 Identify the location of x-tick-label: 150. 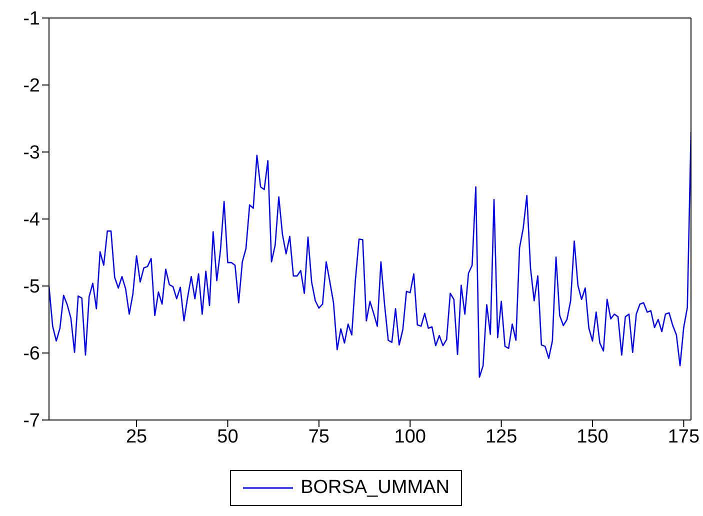
(592, 437).